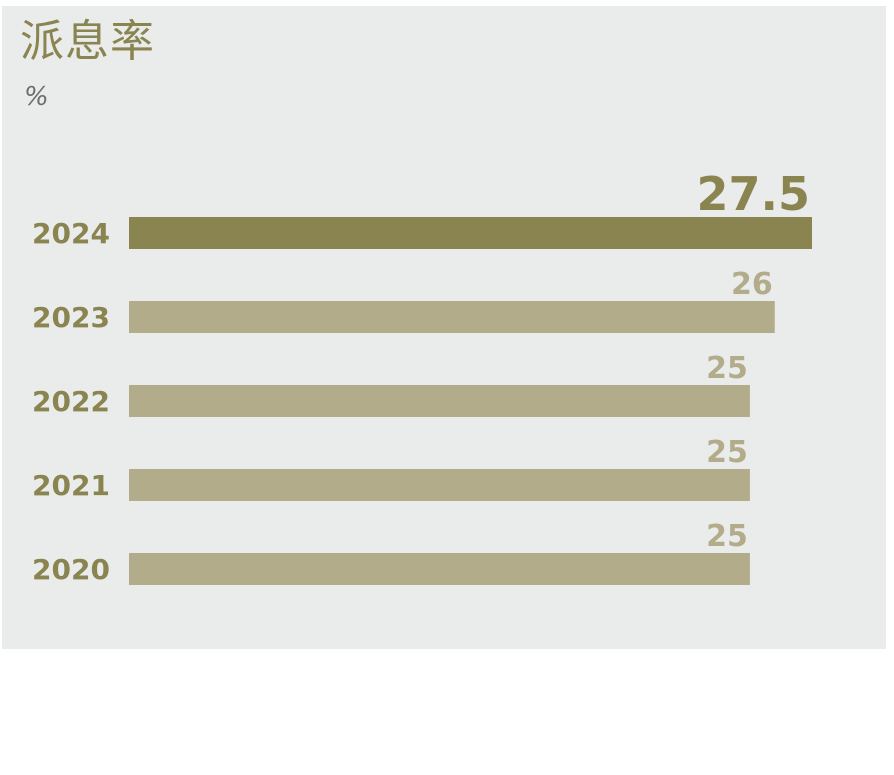 This screenshot has height=775, width=894. Describe the element at coordinates (727, 536) in the screenshot. I see `value-label-2020: 25` at that location.